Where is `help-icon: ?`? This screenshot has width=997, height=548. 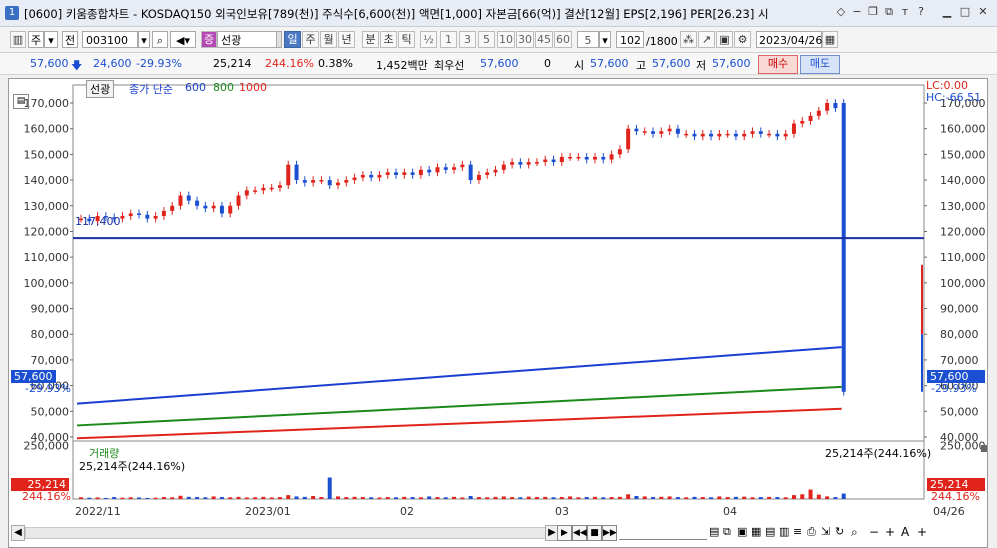 help-icon: ? is located at coordinates (921, 11).